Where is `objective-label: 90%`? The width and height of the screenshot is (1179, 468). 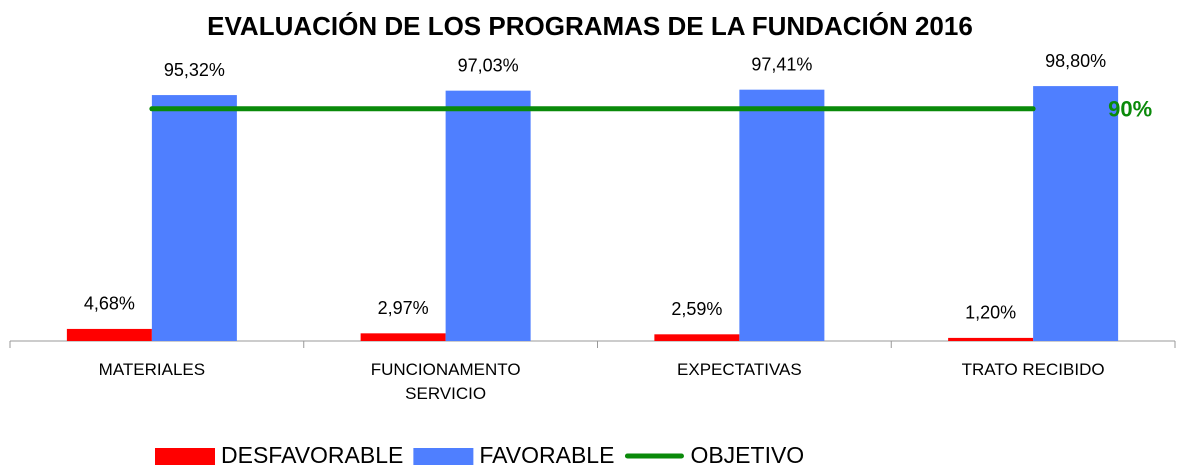 objective-label: 90% is located at coordinates (1130, 109).